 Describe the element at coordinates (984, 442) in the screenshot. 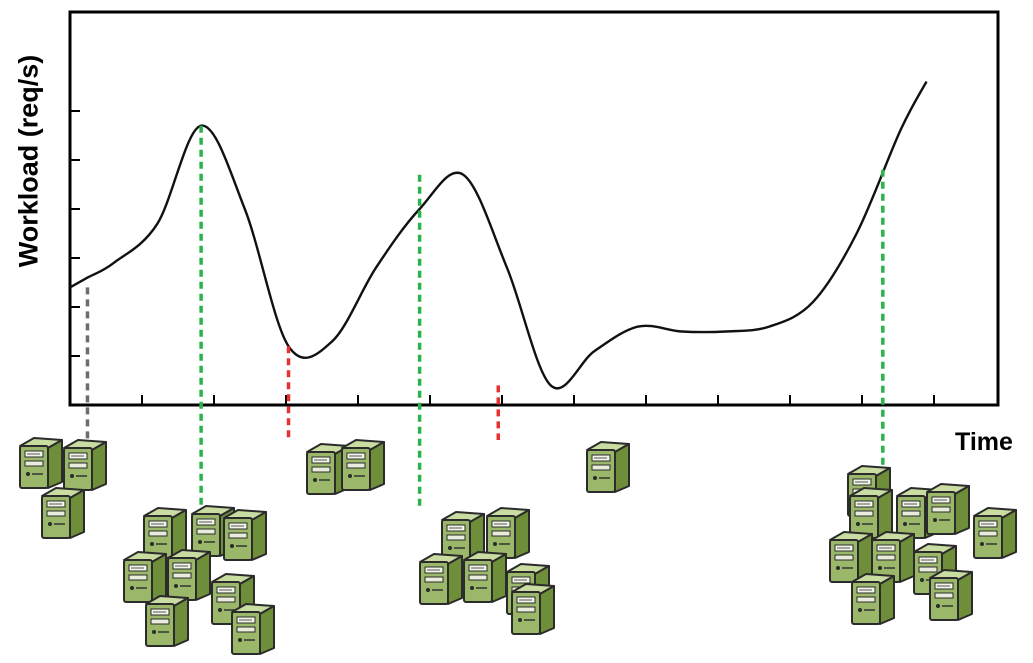

I see `x-axis-label: Time` at that location.